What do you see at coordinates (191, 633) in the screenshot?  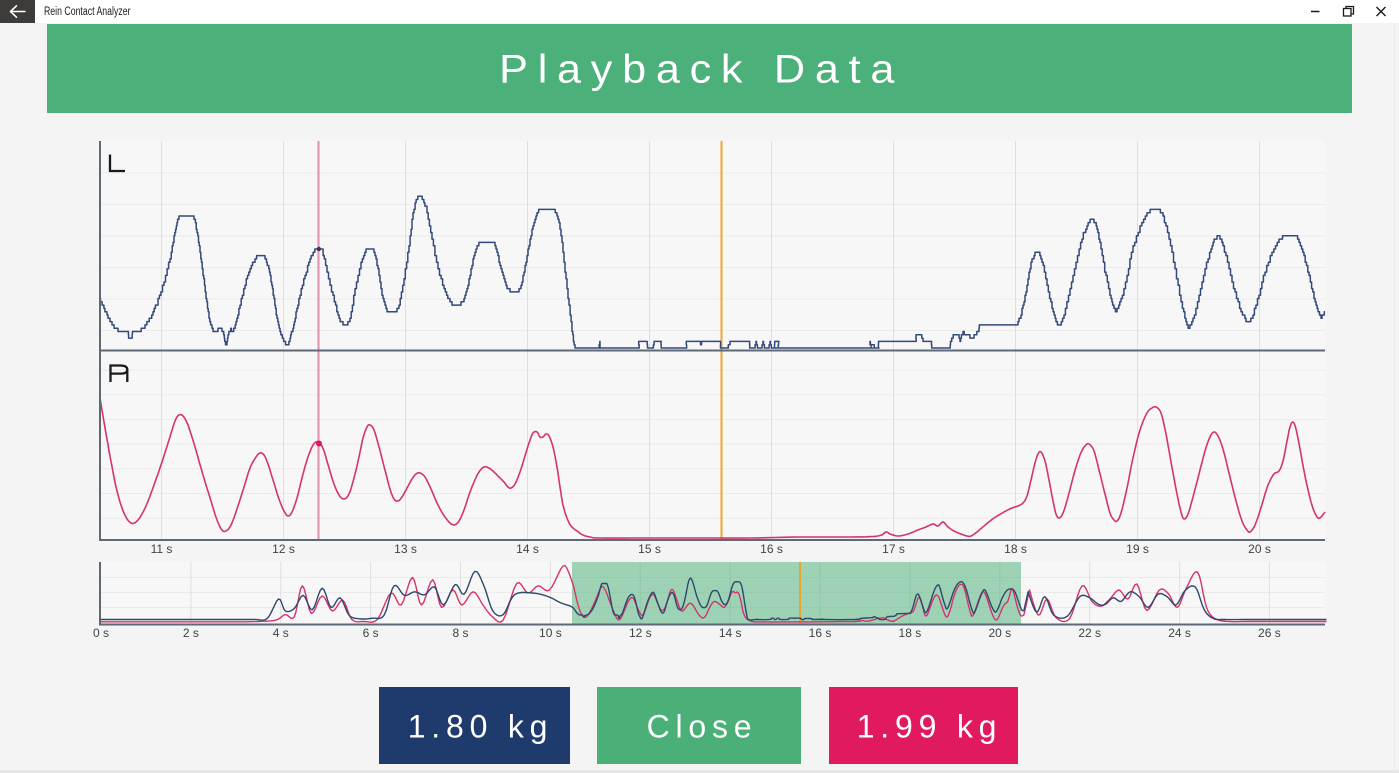 I see `svg-text: 2 s` at bounding box center [191, 633].